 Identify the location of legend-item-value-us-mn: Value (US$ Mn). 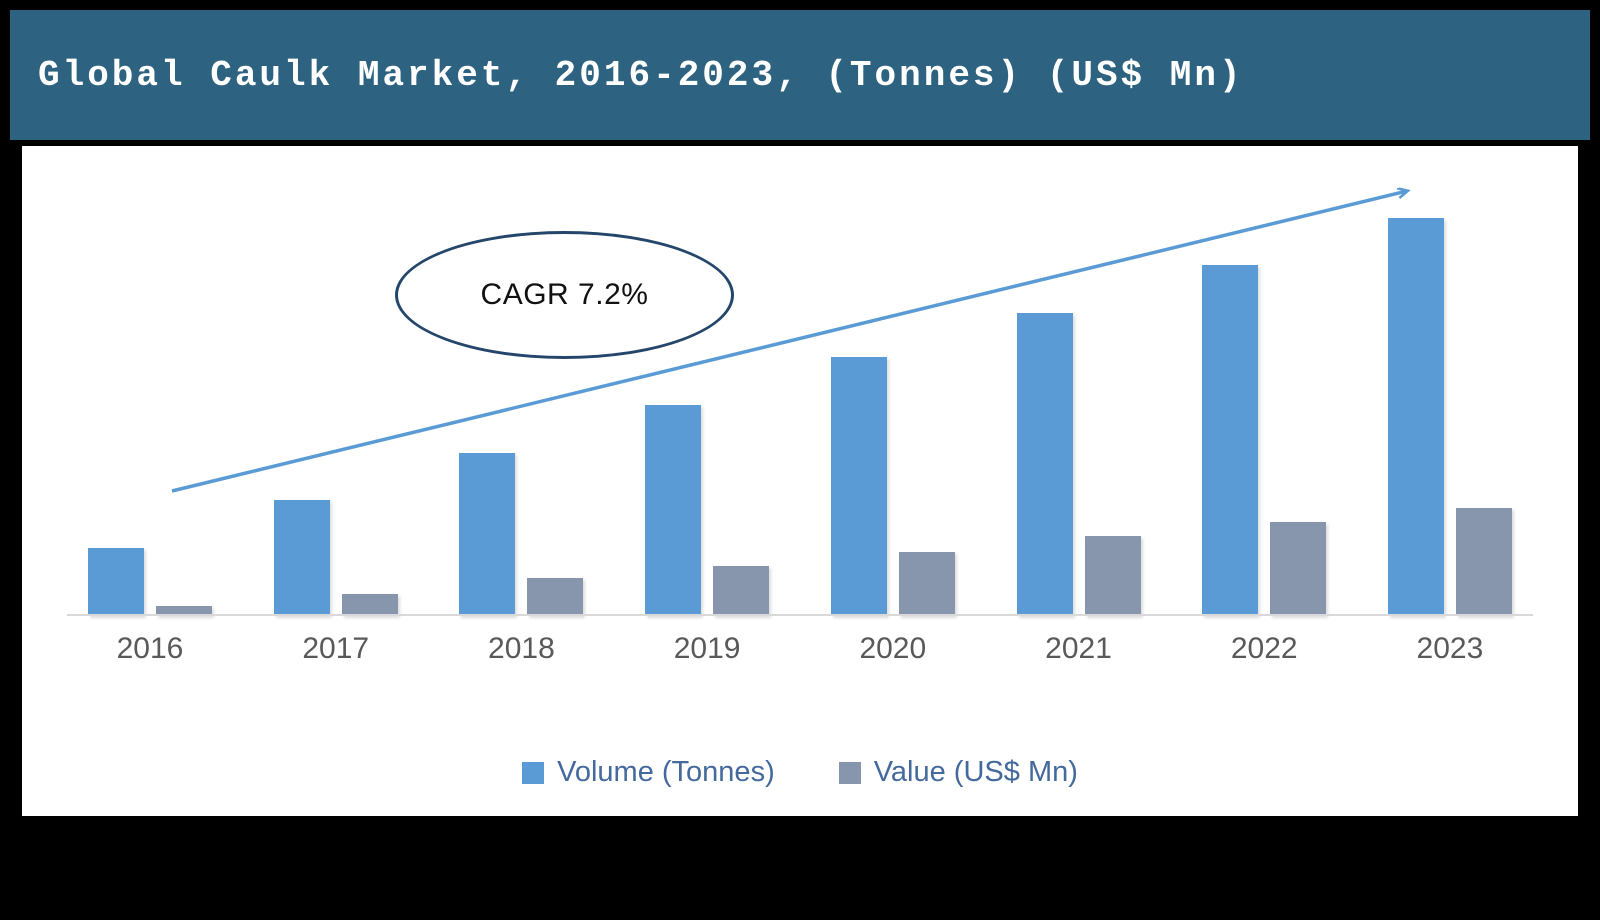
(958, 772).